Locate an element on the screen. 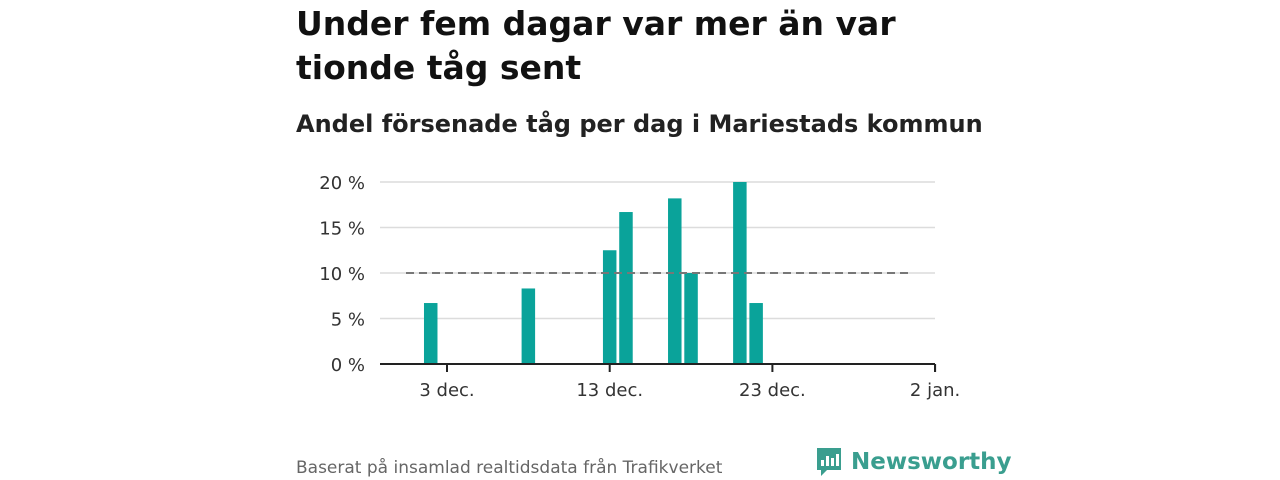 This screenshot has width=1280, height=480. grid-lines is located at coordinates (657, 250).